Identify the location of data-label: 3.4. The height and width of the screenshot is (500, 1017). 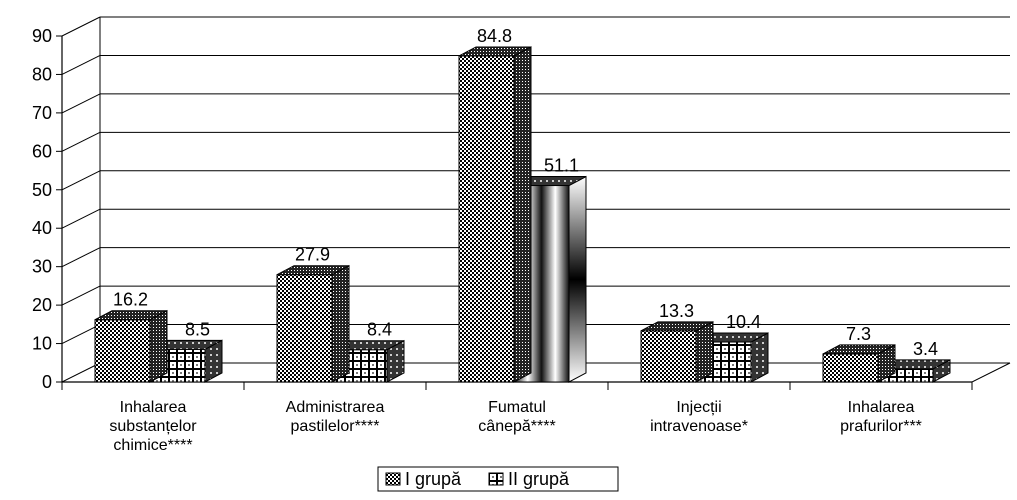
(925, 349).